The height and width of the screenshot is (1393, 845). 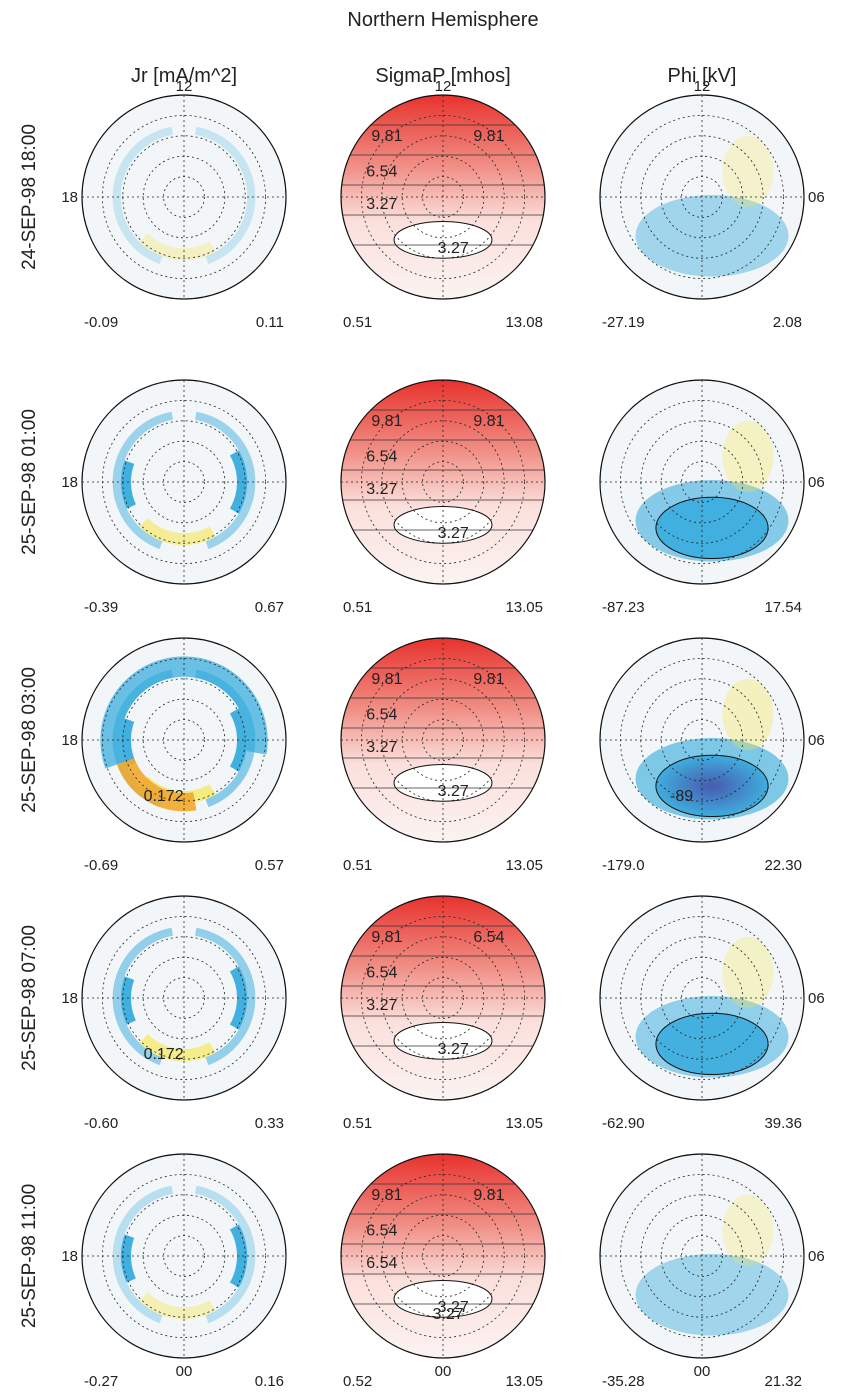 I want to click on max-value: 39.36, so click(x=783, y=1123).